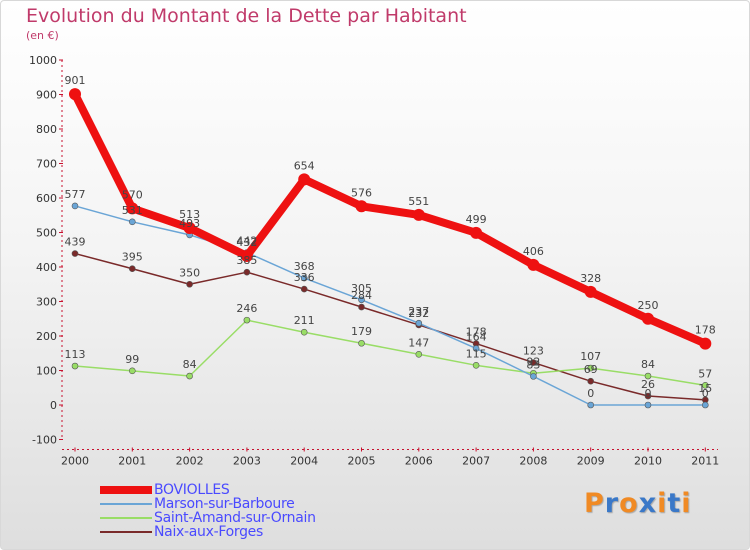 This screenshot has width=750, height=550. Describe the element at coordinates (419, 461) in the screenshot. I see `x-tick-label: 2006` at that location.